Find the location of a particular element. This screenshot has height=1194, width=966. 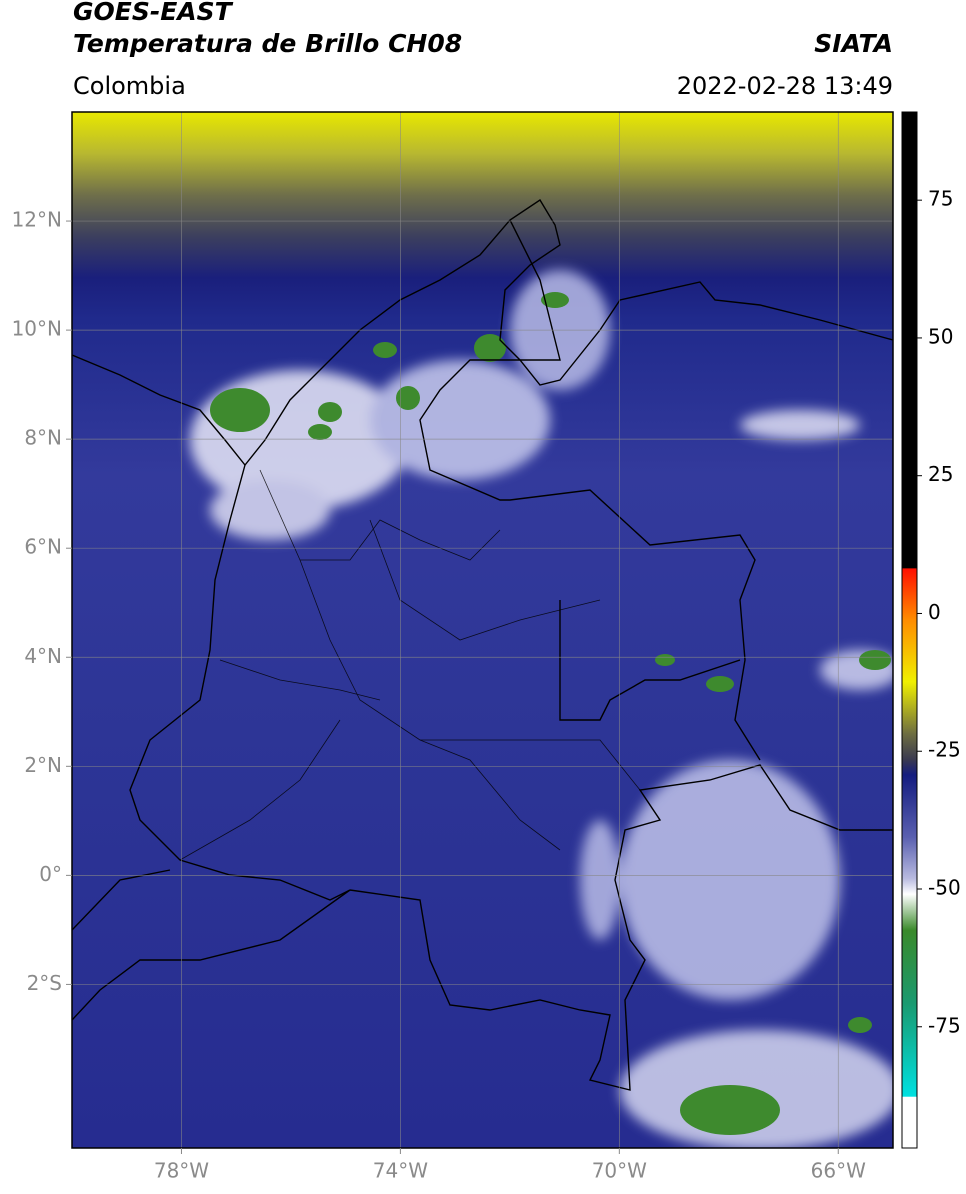

colorbar-tick-label: 0 is located at coordinates (934, 612).